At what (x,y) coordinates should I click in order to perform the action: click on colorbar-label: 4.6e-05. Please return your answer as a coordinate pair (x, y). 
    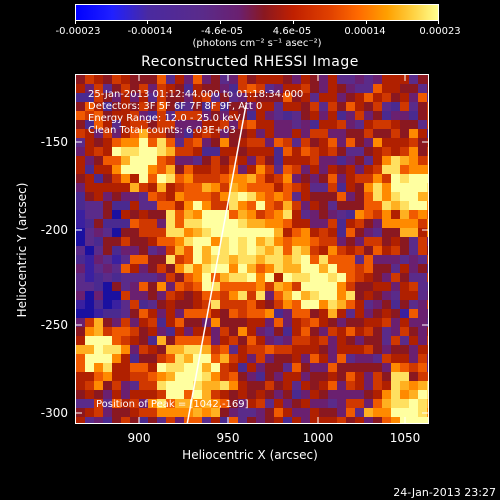
    Looking at the image, I should click on (292, 31).